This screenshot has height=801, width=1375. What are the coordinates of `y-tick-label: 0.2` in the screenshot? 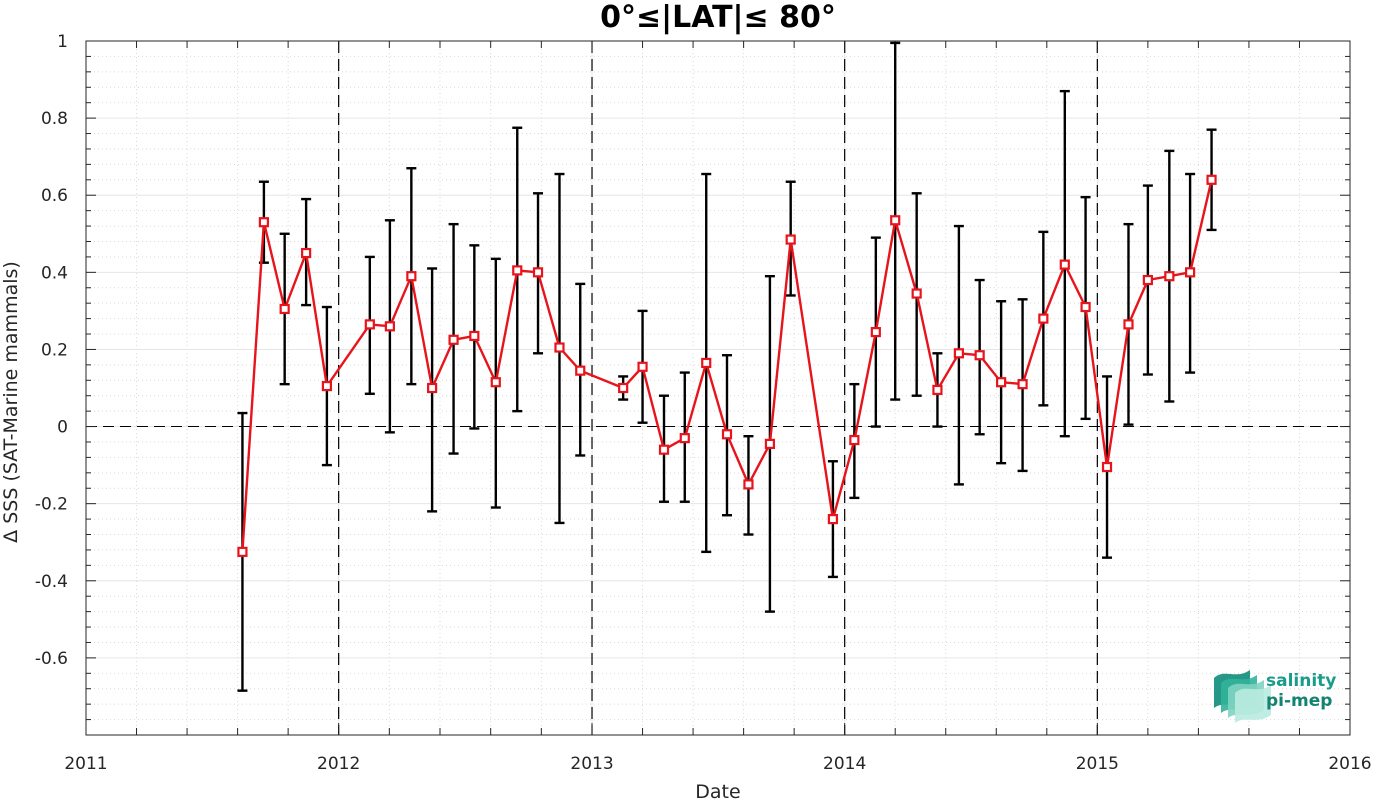 It's located at (54, 350).